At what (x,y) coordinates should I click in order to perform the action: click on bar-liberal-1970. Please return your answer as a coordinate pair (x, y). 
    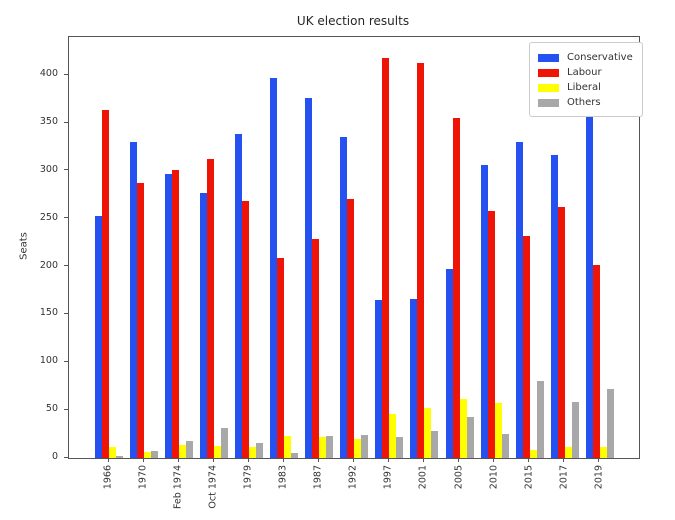
    Looking at the image, I should click on (148, 455).